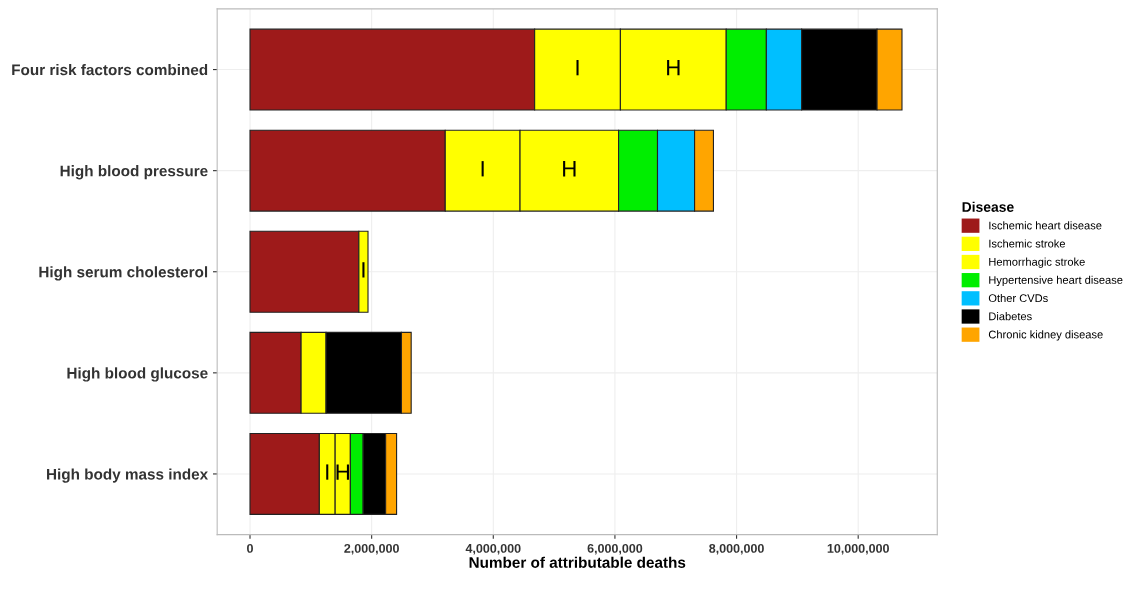 The height and width of the screenshot is (594, 1143). I want to click on legend-label: Hemorrhagic stroke, so click(1037, 262).